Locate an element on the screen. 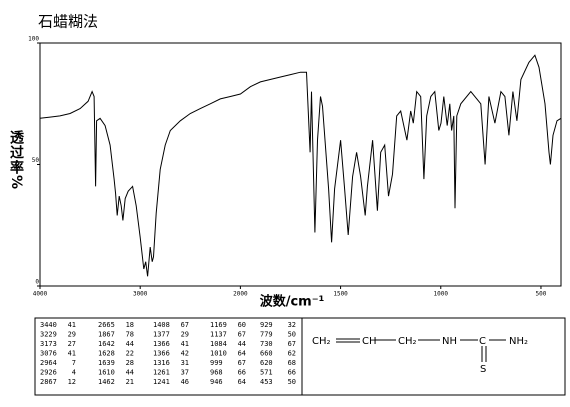 This screenshot has height=407, width=570. x-tick-label: 1000 is located at coordinates (441, 294).